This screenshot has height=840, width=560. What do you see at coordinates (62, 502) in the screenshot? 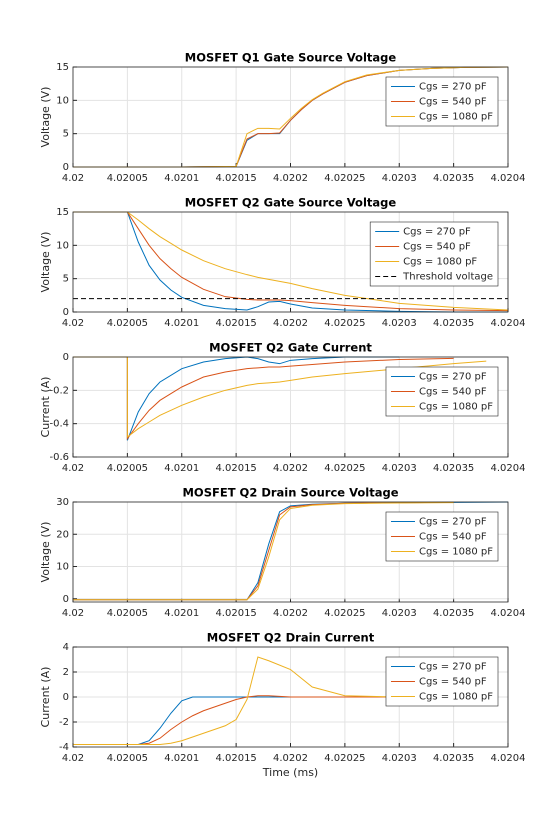
I see `y-tick-label: 30` at bounding box center [62, 502].